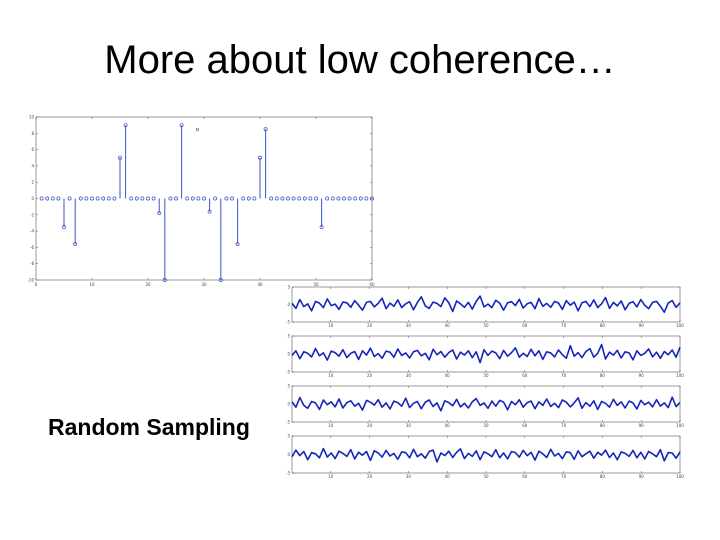 This screenshot has height=540, width=720. I want to click on stem-ytick-label: -6, so click(32, 247).